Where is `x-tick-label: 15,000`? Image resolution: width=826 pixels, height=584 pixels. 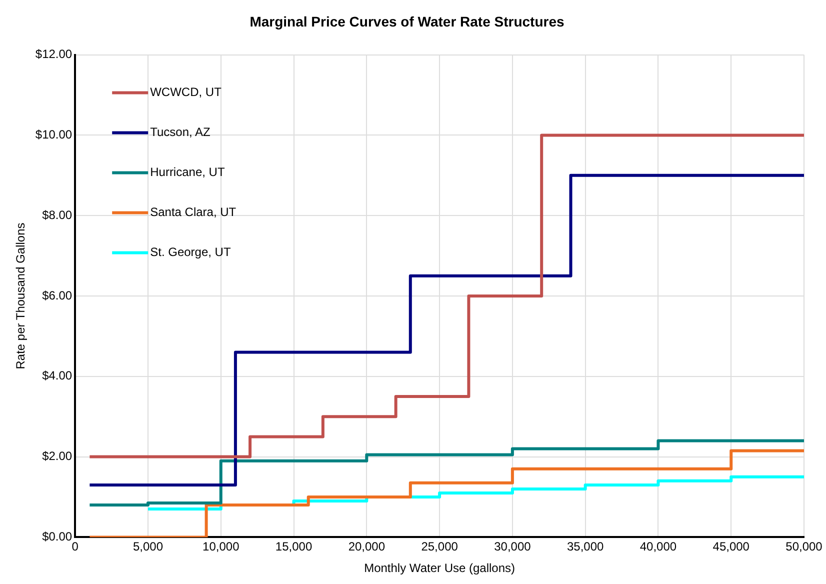 x-tick-label: 15,000 is located at coordinates (293, 547).